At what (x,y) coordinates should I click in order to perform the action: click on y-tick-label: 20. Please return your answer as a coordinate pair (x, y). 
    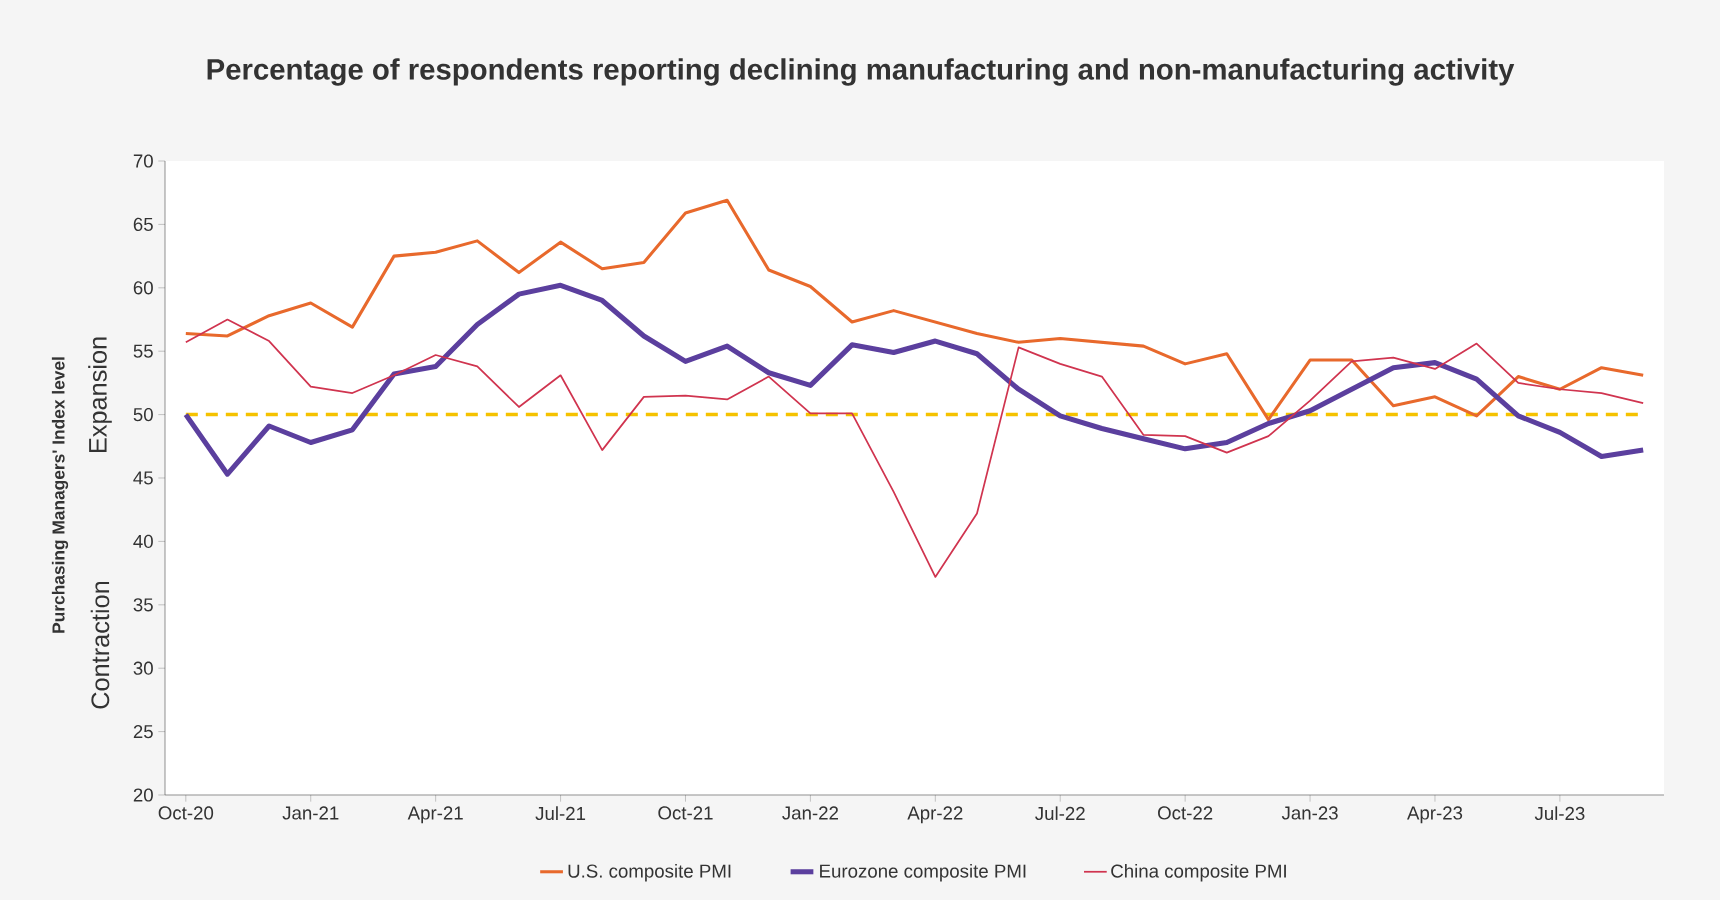
    Looking at the image, I should click on (143, 795).